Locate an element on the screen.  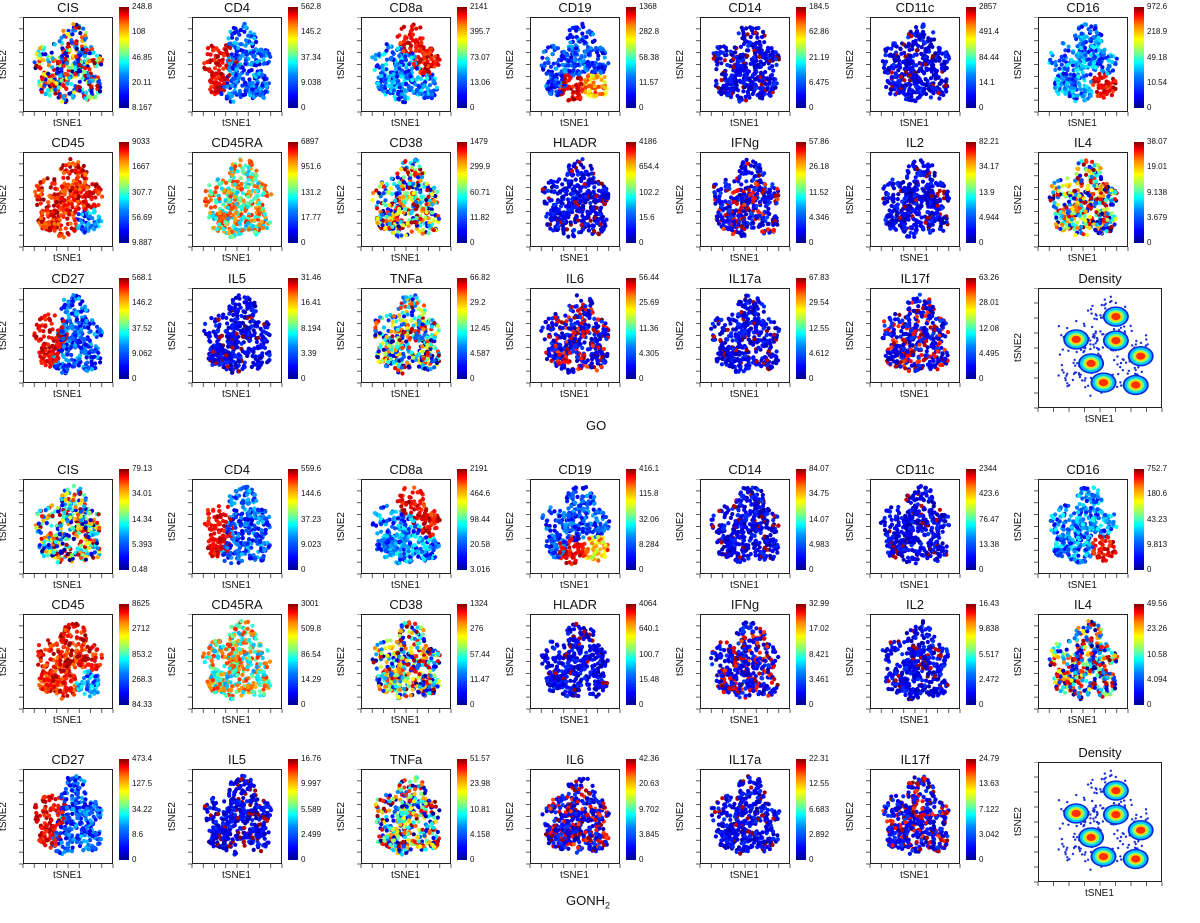
tsne-panel: CIS tSNE1 tSNE2 248.8 108 46.85 20.11 8.167 is located at coordinates (81, 70).